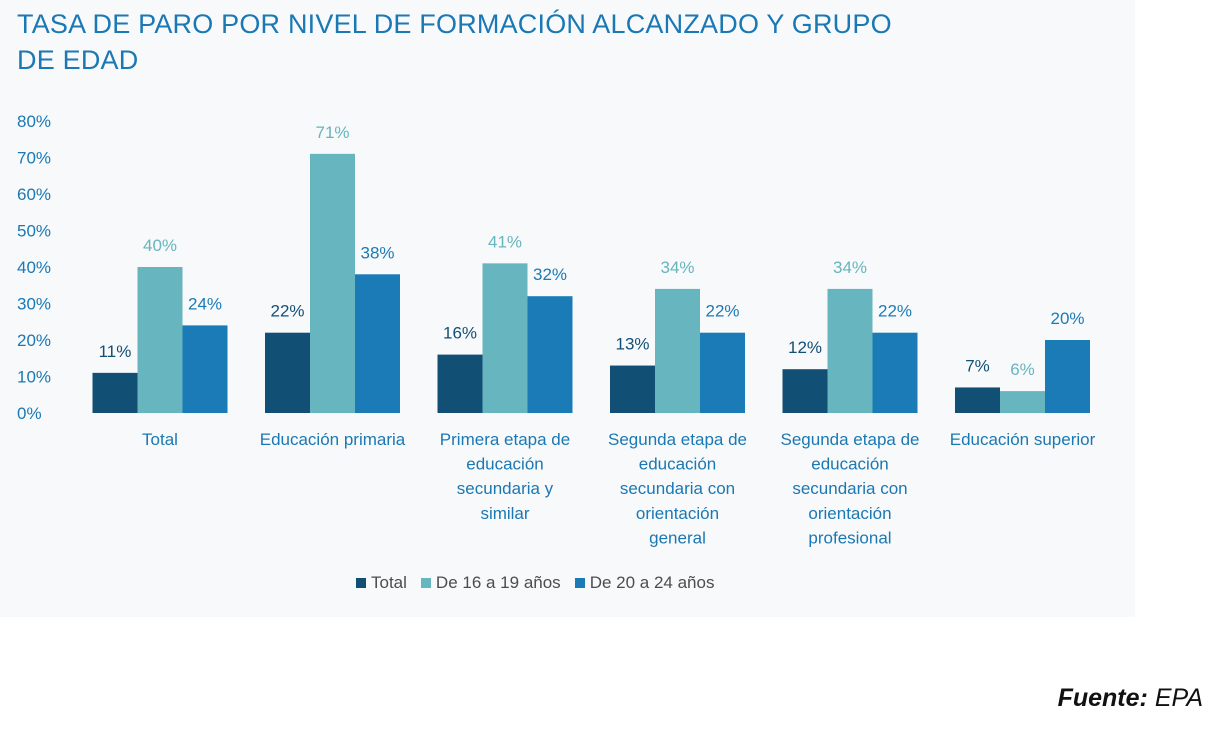 This screenshot has width=1216, height=735. Describe the element at coordinates (205, 303) in the screenshot. I see `data-label: 24%` at that location.